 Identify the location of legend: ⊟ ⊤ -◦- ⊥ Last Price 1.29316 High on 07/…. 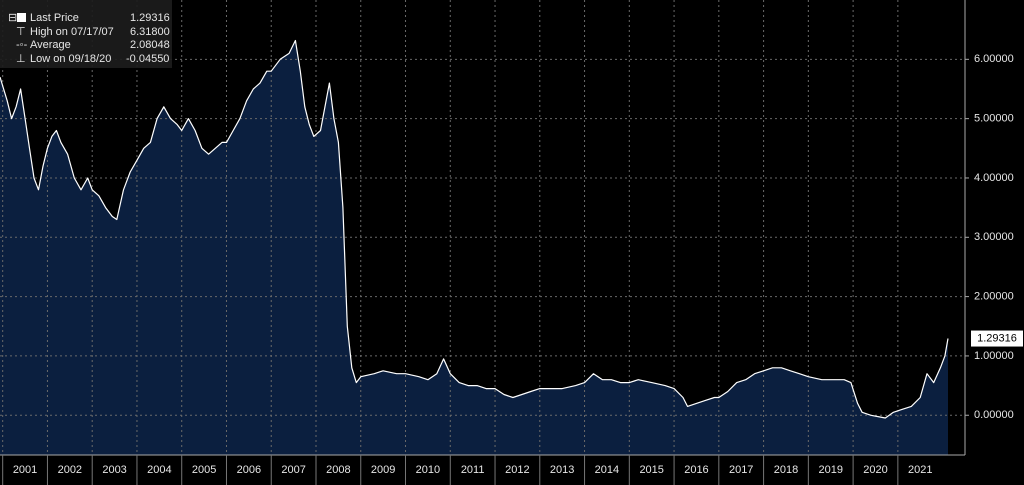
(86, 34).